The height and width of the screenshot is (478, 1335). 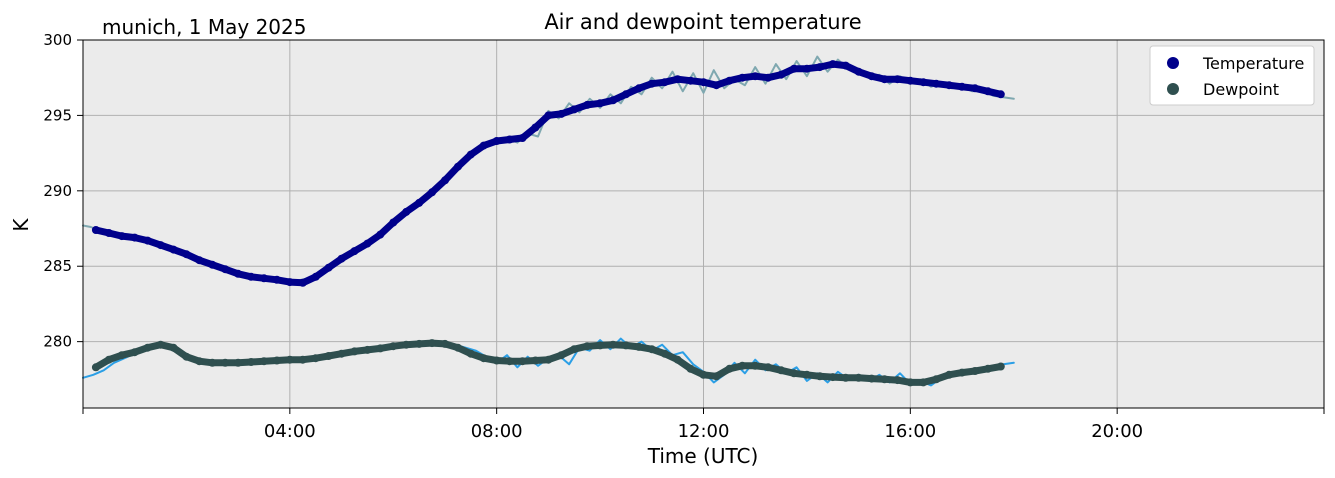 What do you see at coordinates (1253, 63) in the screenshot?
I see `legend-label-temperature: Temperature` at bounding box center [1253, 63].